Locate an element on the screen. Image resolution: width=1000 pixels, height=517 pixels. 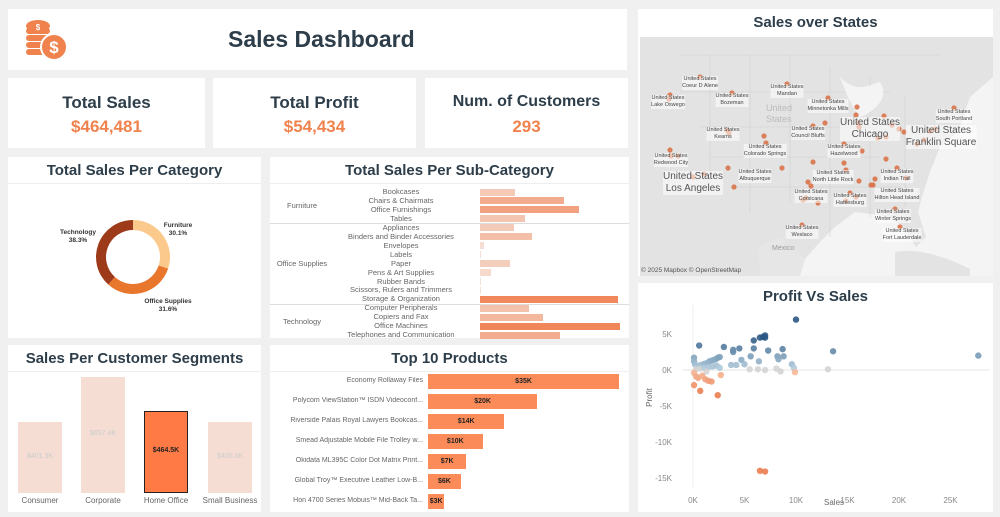
city-label: United States Minnetonka Mills is located at coordinates (828, 106).